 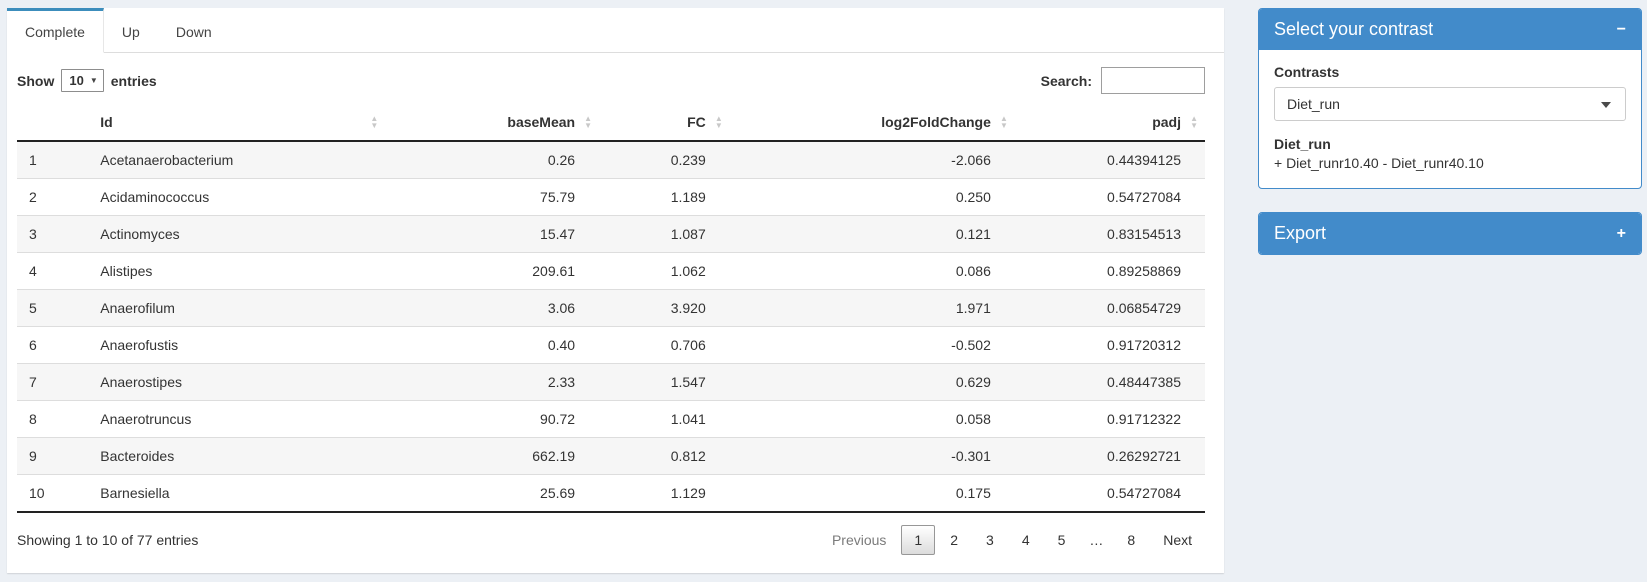 I want to click on cell-fc: 1.041, so click(x=688, y=419).